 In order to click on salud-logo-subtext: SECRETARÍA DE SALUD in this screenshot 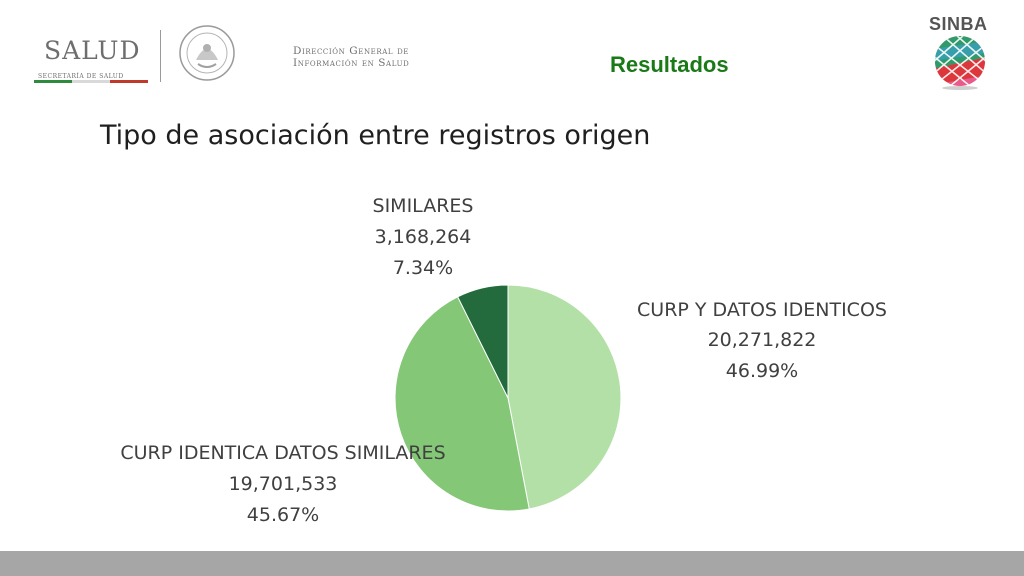, I will do `click(81, 76)`.